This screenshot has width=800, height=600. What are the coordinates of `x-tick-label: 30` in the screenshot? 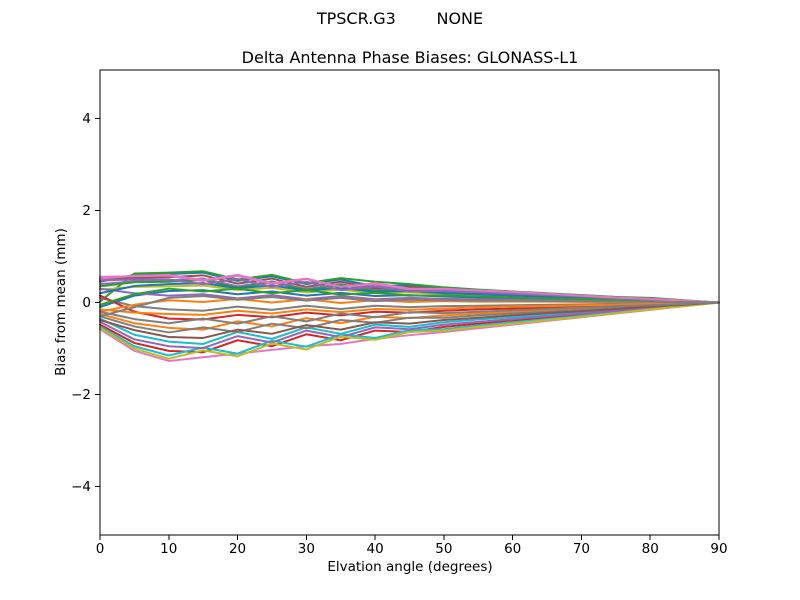 It's located at (306, 549).